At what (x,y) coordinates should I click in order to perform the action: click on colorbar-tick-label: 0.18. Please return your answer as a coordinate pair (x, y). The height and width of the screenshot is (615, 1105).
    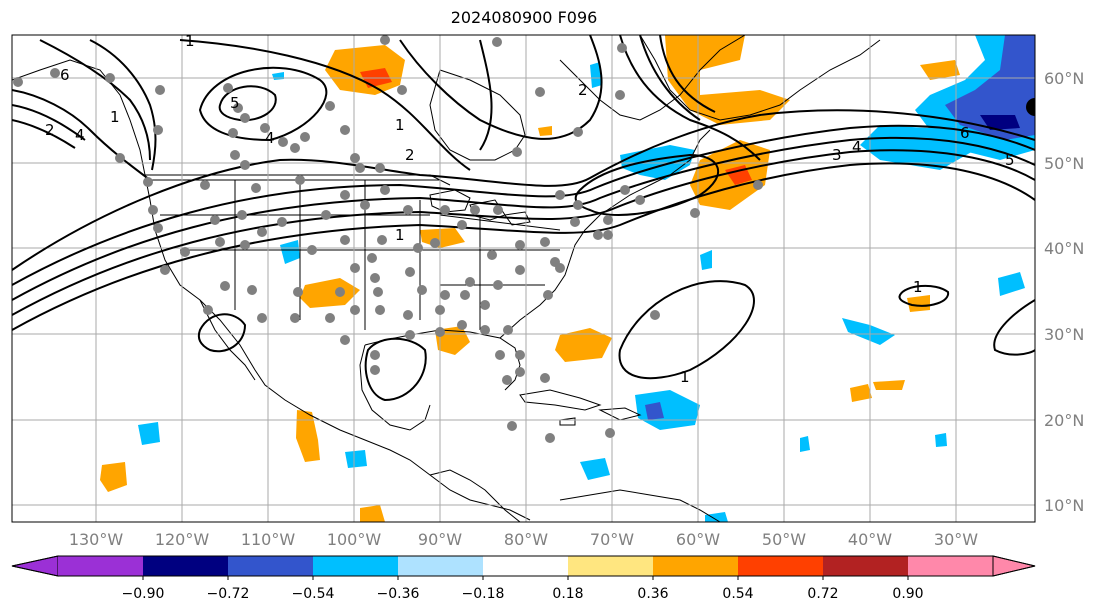
    Looking at the image, I should click on (567, 594).